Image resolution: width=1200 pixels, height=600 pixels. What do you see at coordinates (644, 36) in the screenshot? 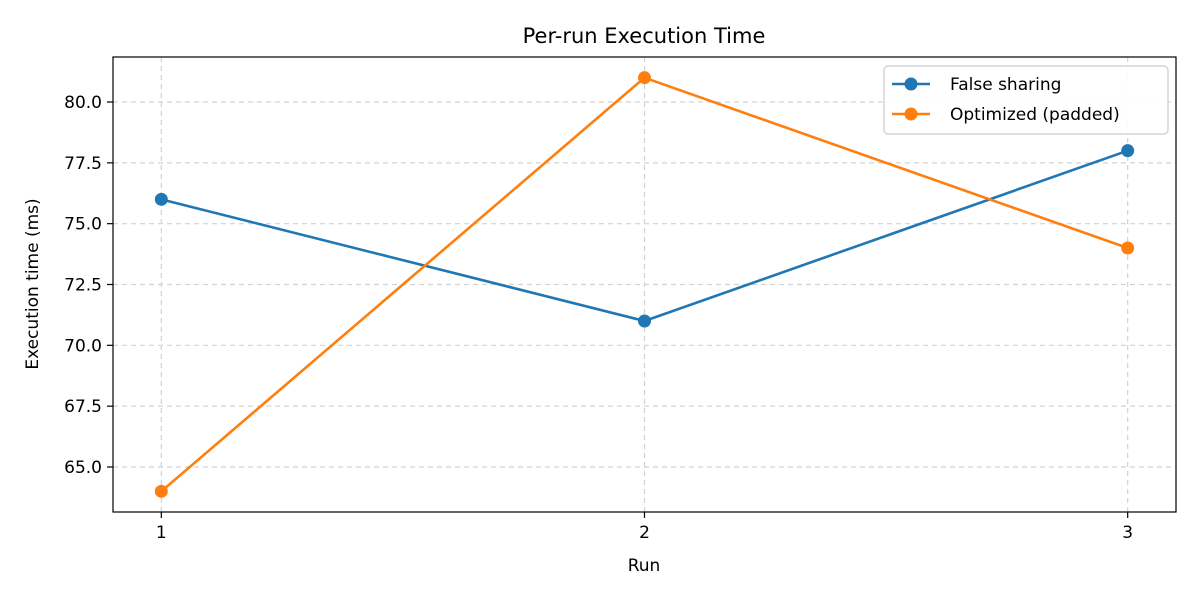
I see `chart-title: Per-run Execution Time` at bounding box center [644, 36].